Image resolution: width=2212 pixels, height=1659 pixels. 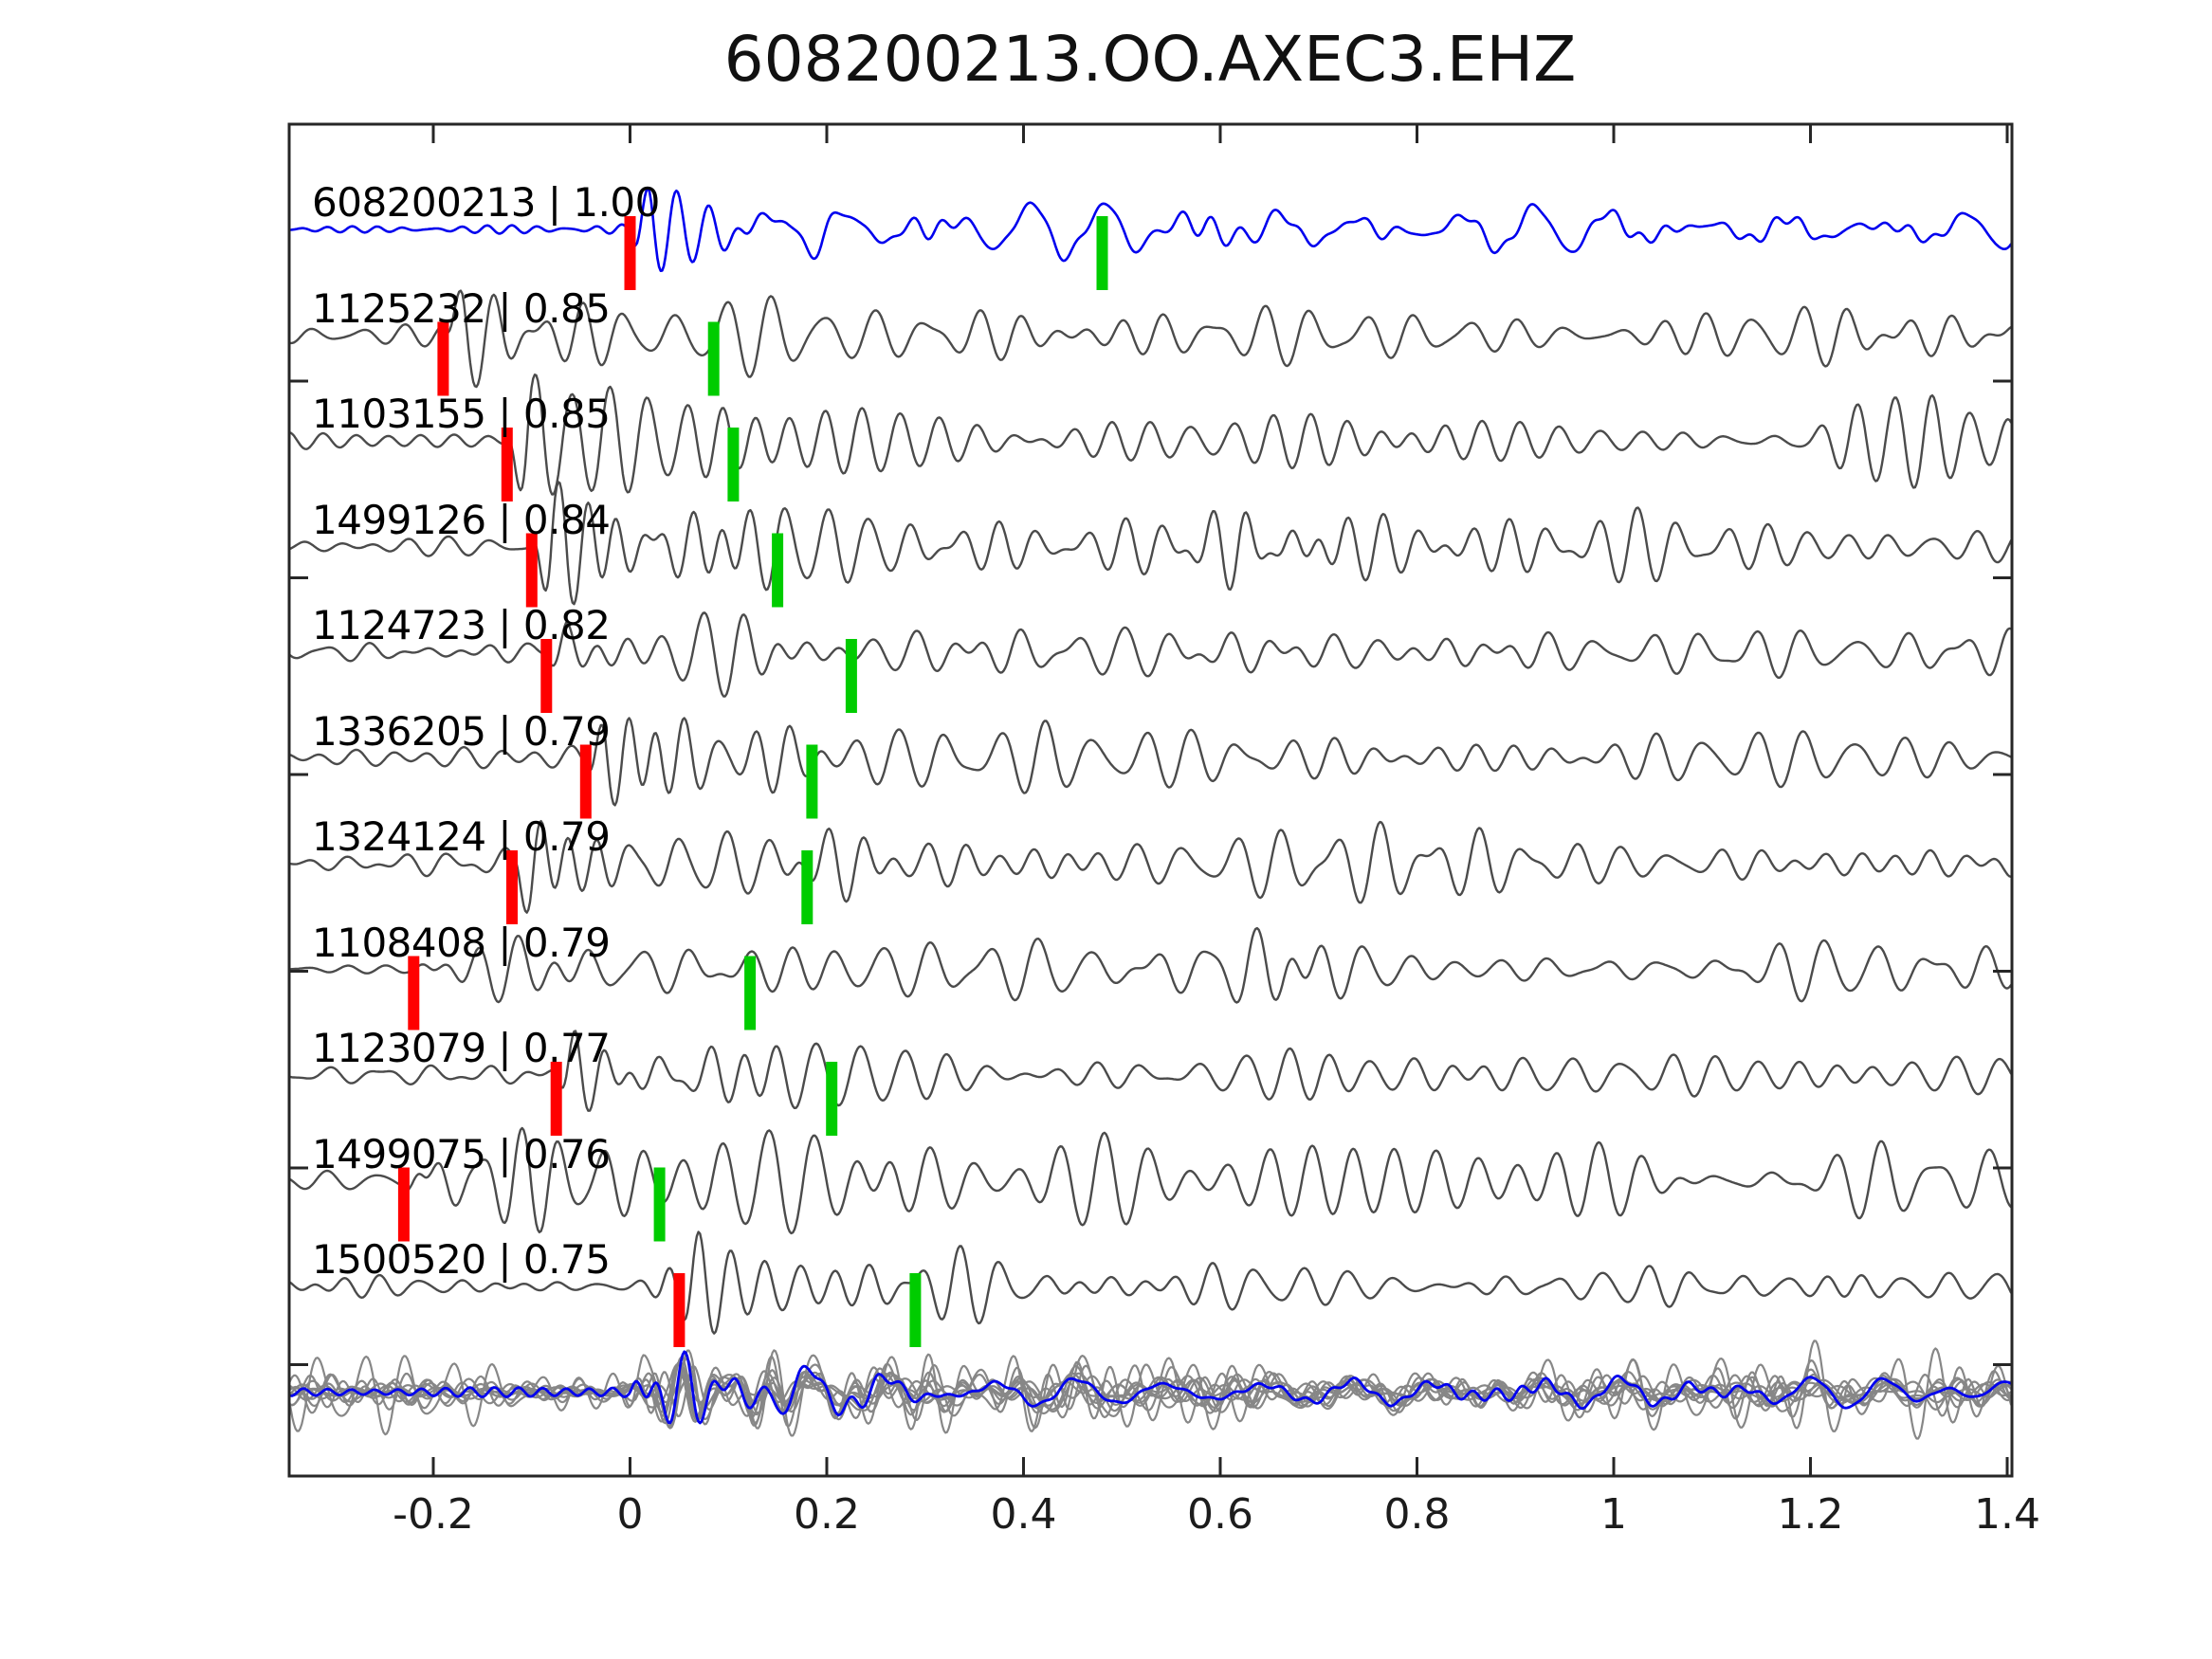 What do you see at coordinates (461, 1153) in the screenshot?
I see `trace-label: 1499075 | 0.76` at bounding box center [461, 1153].